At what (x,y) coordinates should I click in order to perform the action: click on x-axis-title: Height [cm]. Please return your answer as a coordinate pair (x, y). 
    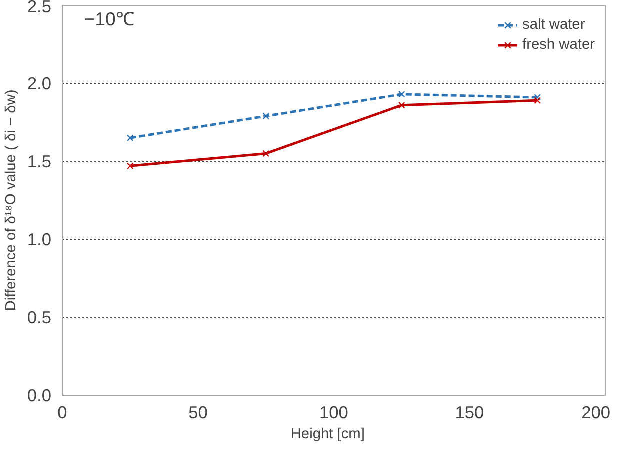
    Looking at the image, I should click on (327, 434).